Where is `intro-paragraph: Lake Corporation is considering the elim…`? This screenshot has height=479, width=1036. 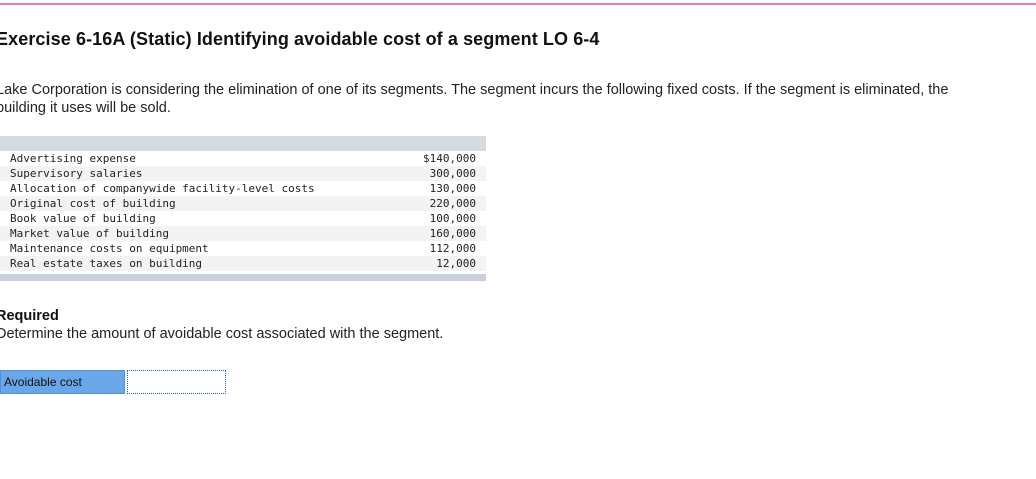
intro-paragraph: Lake Corporation is considering the elim… is located at coordinates (474, 99).